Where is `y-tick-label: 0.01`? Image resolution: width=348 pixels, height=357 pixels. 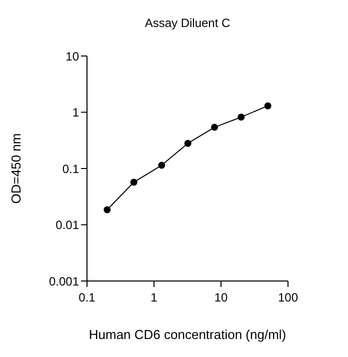
y-tick-label: 0.01 is located at coordinates (68, 225).